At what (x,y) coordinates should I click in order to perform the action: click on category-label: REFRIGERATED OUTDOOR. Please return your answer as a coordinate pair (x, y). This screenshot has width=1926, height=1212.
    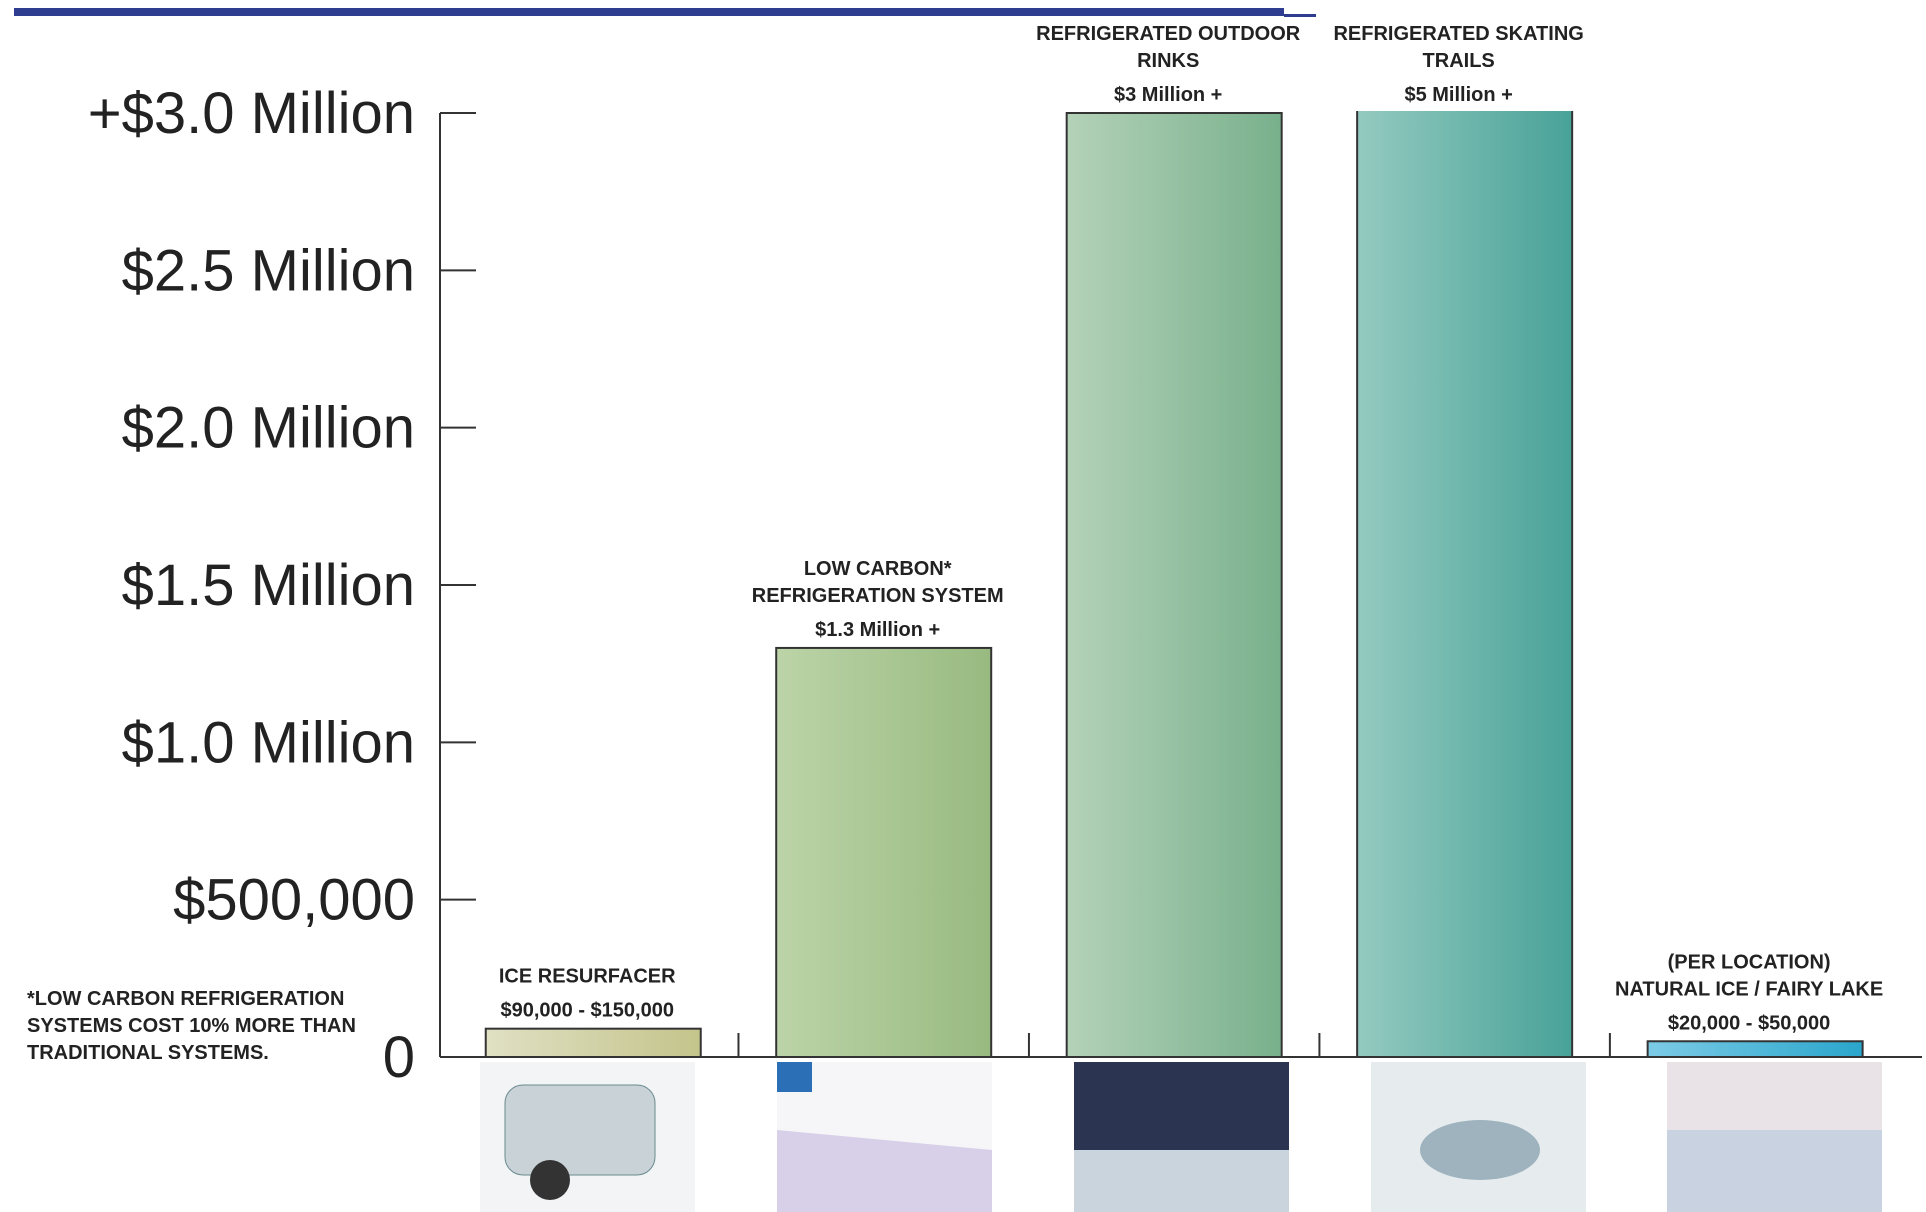
    Looking at the image, I should click on (1168, 34).